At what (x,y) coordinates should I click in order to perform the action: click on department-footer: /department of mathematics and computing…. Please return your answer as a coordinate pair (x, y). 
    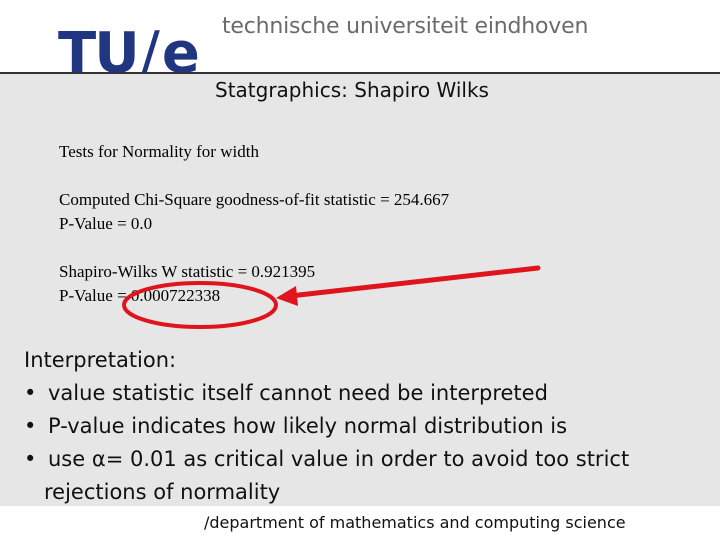
    Looking at the image, I should click on (415, 522).